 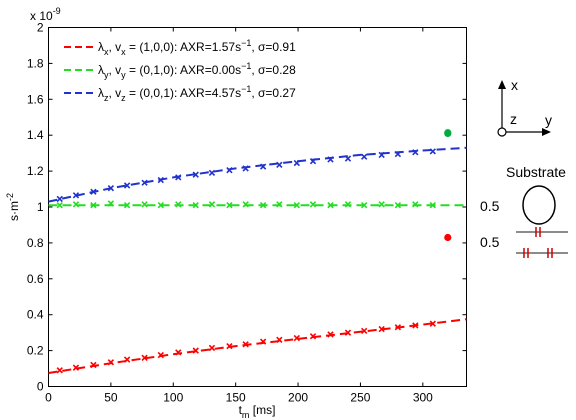 I want to click on y-tick-label: 0.4, so click(x=35, y=315).